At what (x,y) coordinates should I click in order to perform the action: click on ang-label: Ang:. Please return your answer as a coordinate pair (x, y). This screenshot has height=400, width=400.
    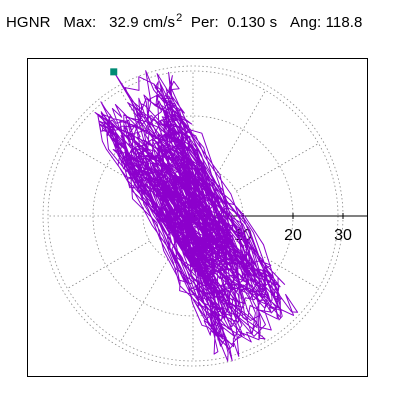
    Looking at the image, I should click on (306, 22).